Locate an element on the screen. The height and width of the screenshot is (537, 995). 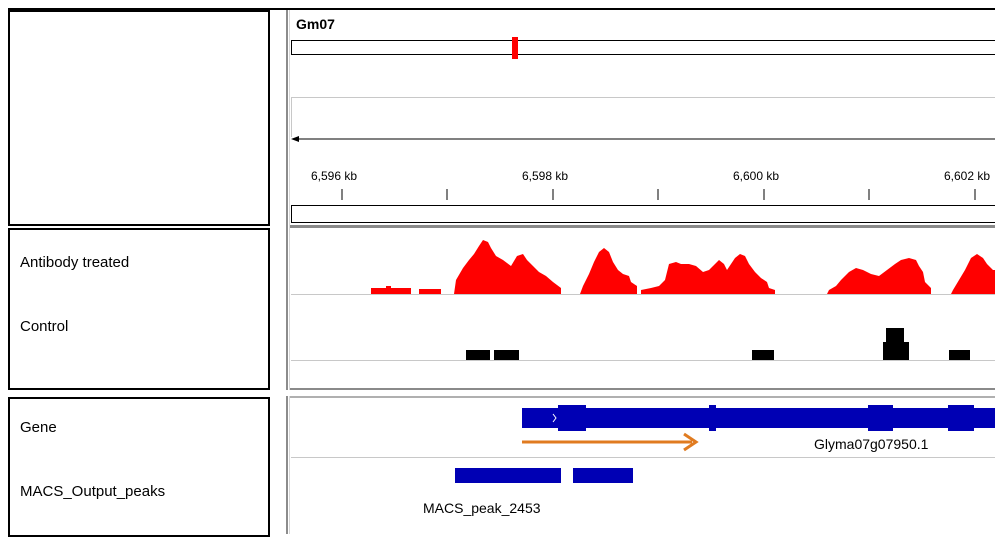
control-coverage is located at coordinates (643, 341).